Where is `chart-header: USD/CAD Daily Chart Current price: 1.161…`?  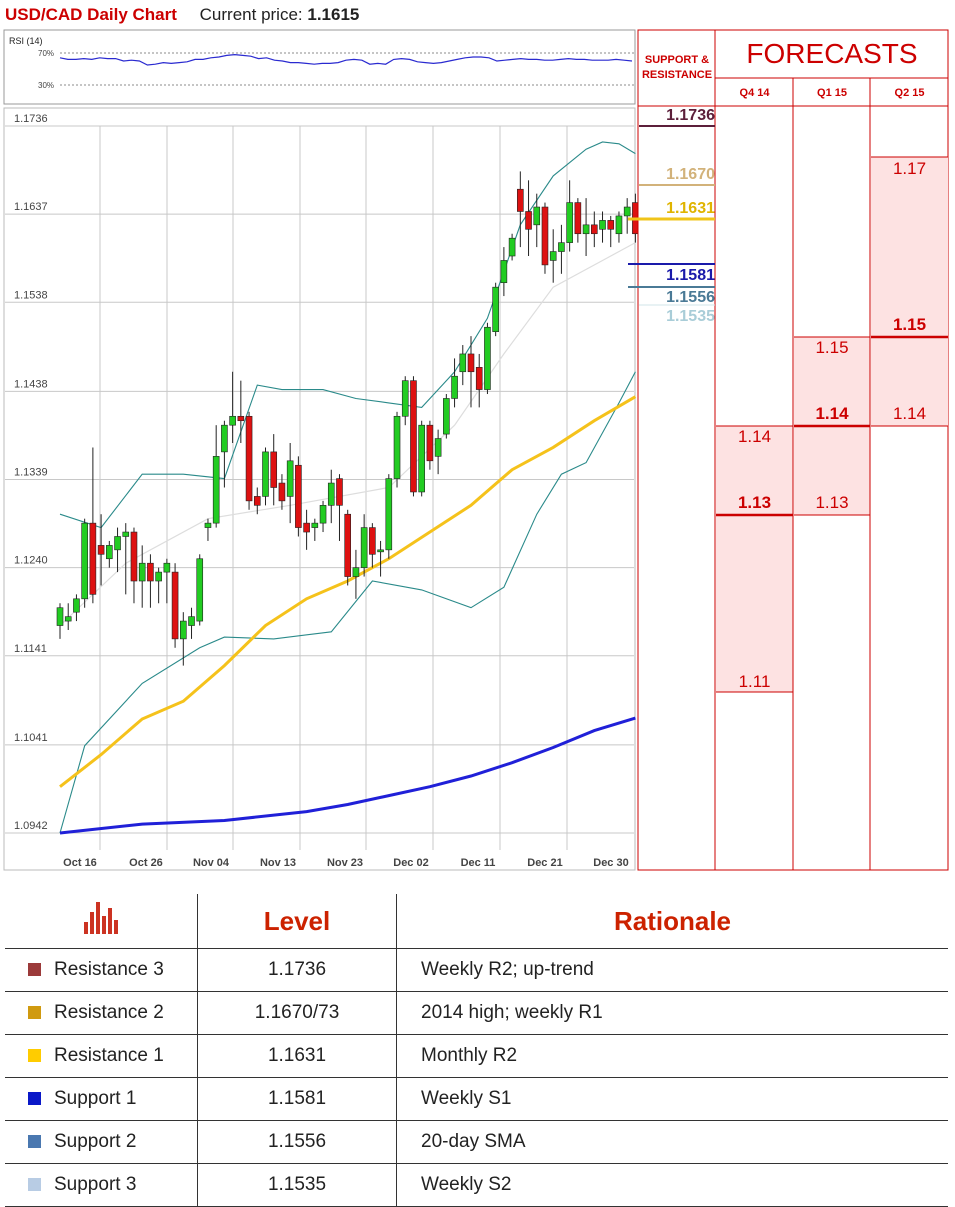
chart-header: USD/CAD Daily Chart Current price: 1.161… is located at coordinates (182, 15).